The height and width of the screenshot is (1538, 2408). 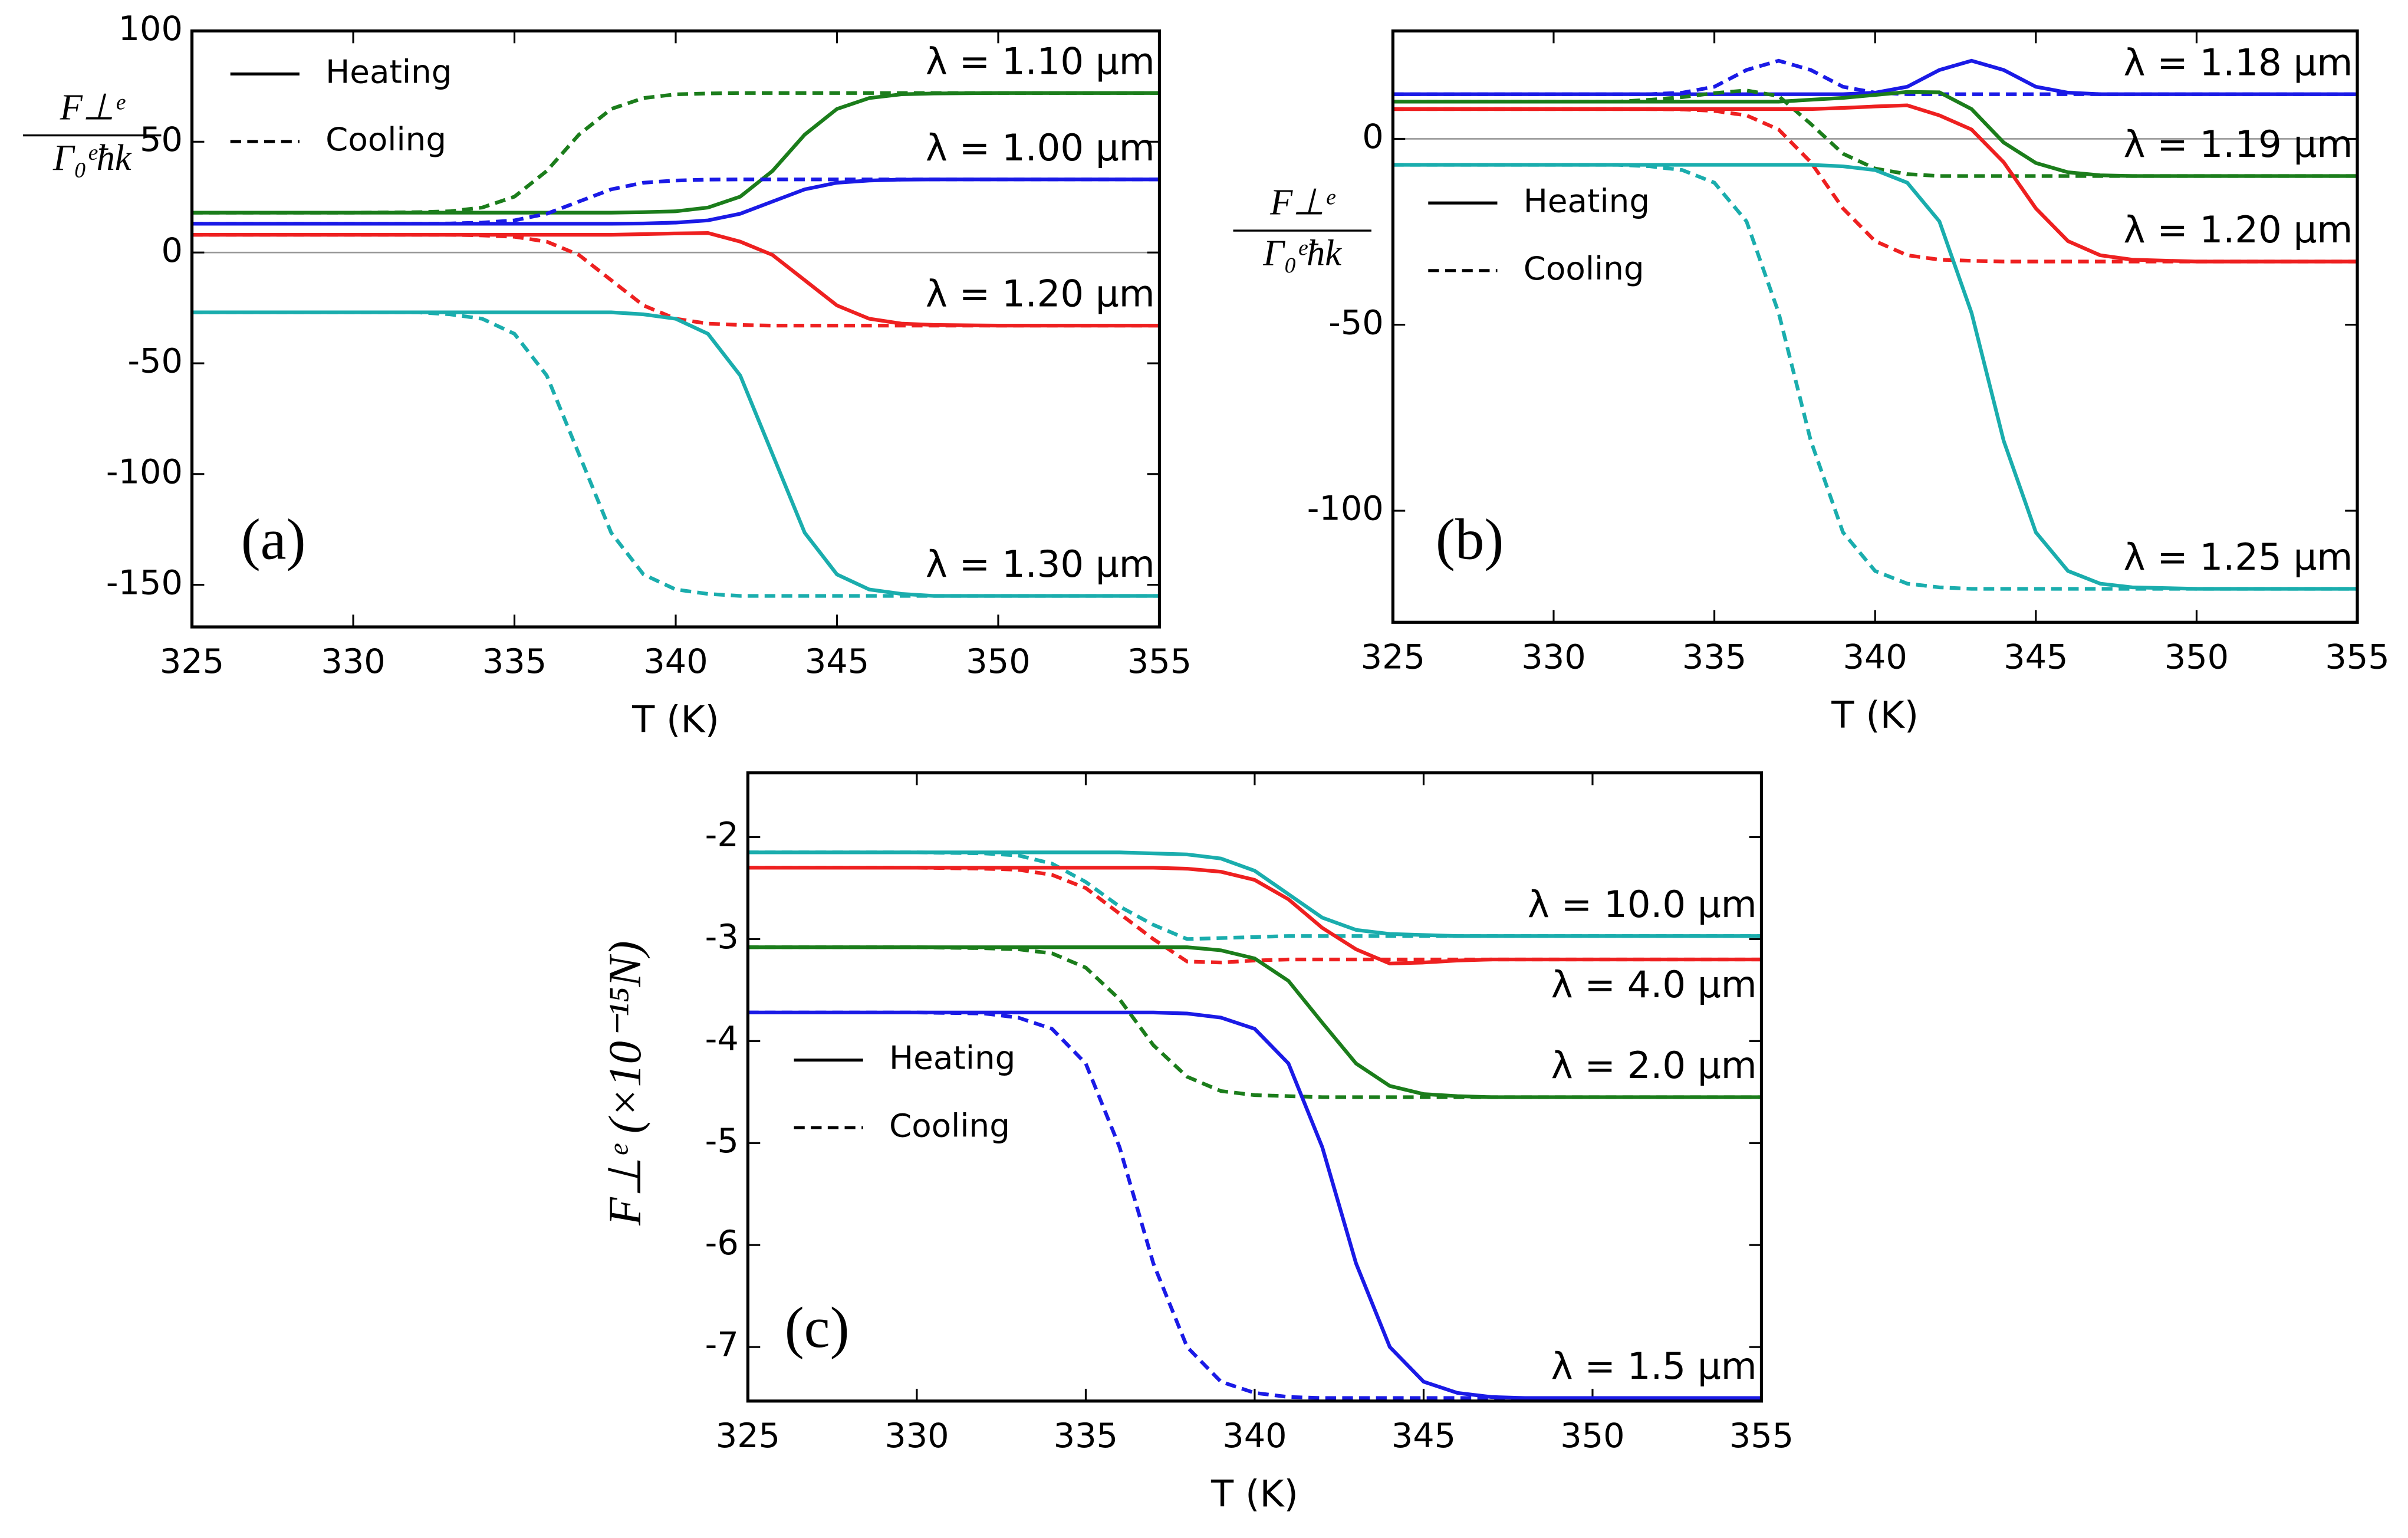 I want to click on y-tick-label: -5, so click(x=722, y=1141).